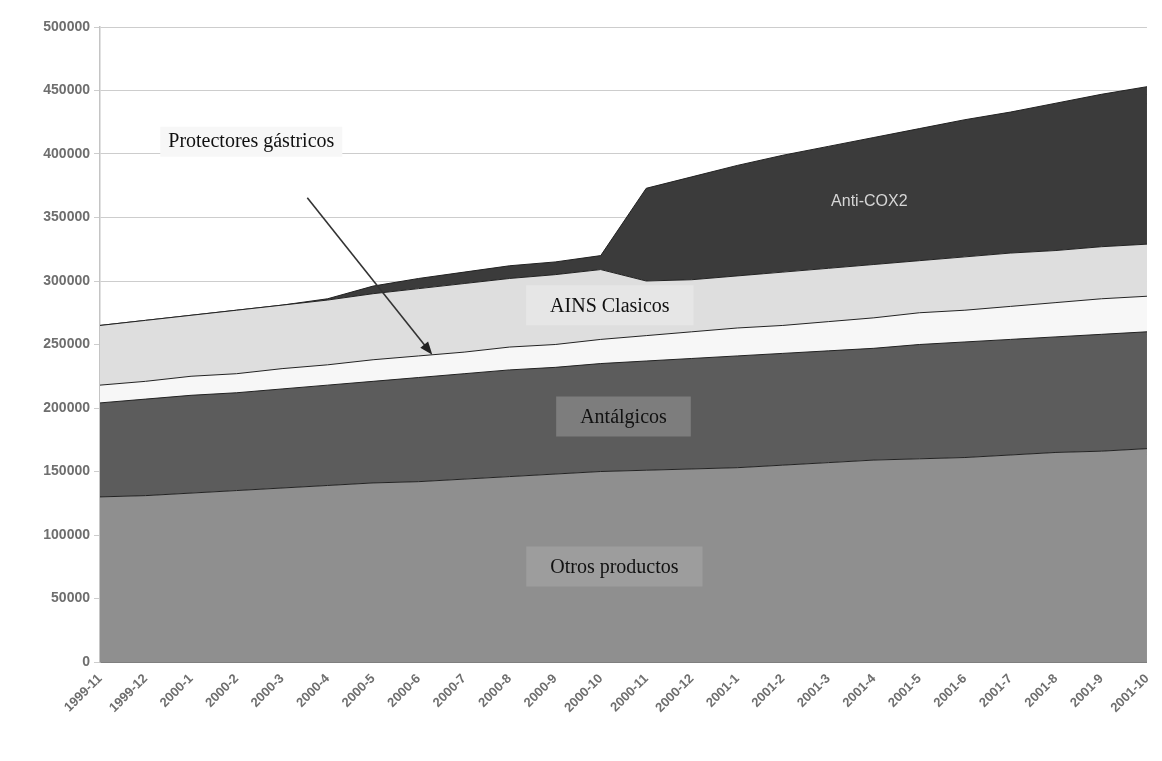 The image size is (1162, 761). What do you see at coordinates (67, 470) in the screenshot?
I see `y-tick-label: 150000` at bounding box center [67, 470].